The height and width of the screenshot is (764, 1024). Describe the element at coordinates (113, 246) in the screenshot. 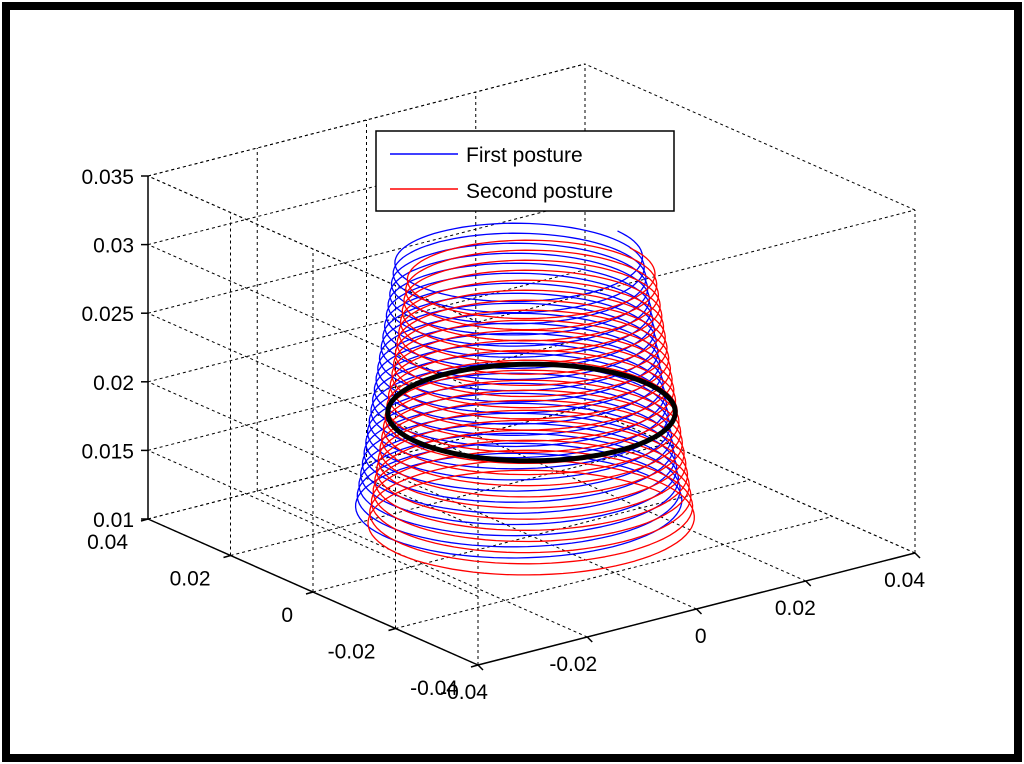

I see `z-tick-label: 0.03` at that location.